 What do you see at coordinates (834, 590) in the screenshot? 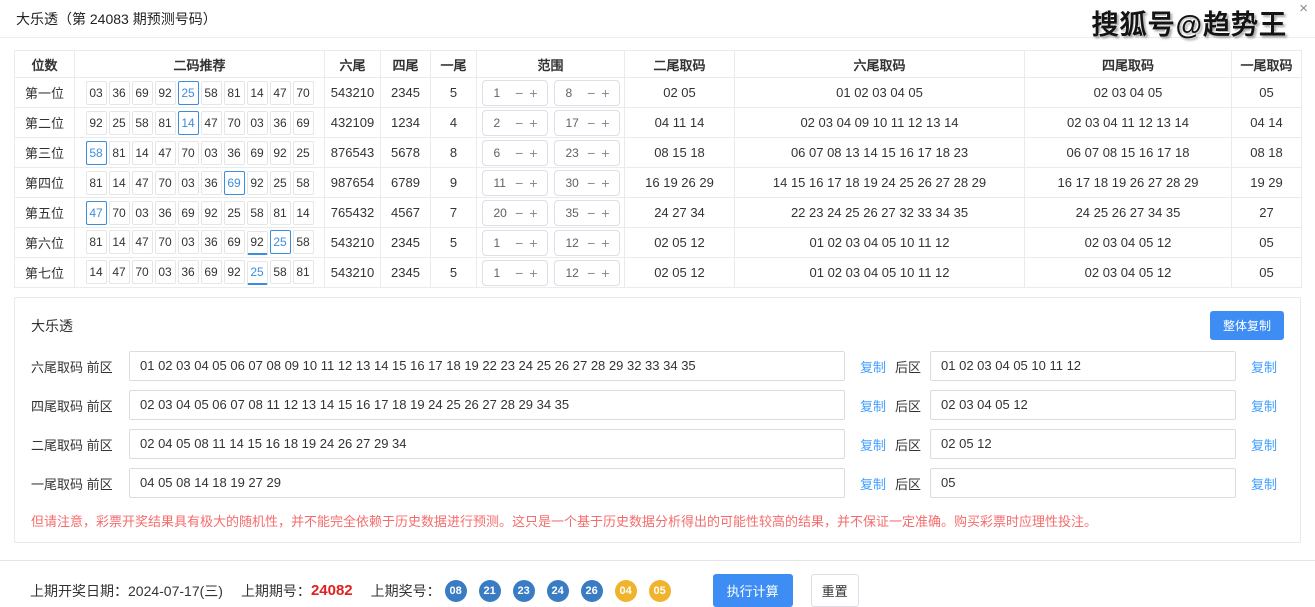
I see `reset-button: 重置` at bounding box center [834, 590].